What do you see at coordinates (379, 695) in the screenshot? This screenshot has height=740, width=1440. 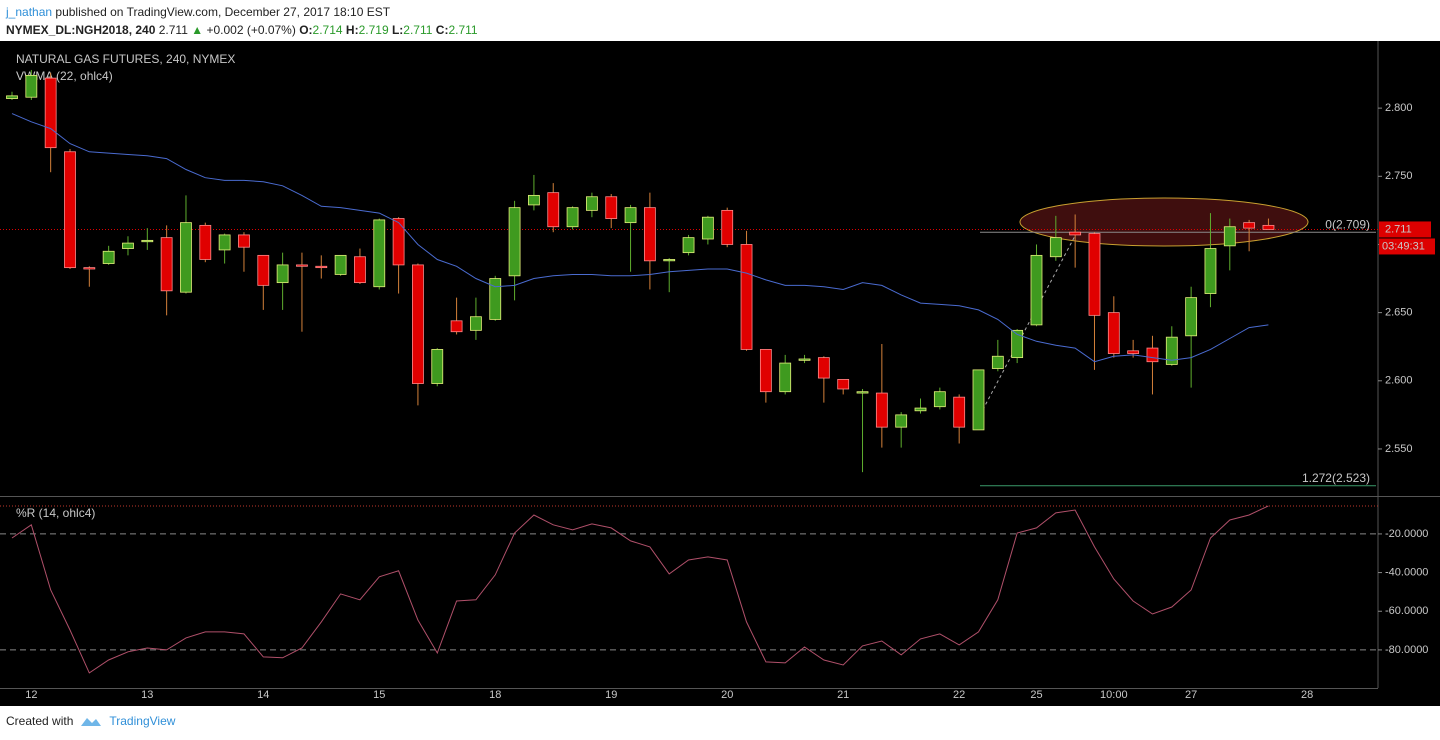 I see `x-tick-label: 15` at bounding box center [379, 695].